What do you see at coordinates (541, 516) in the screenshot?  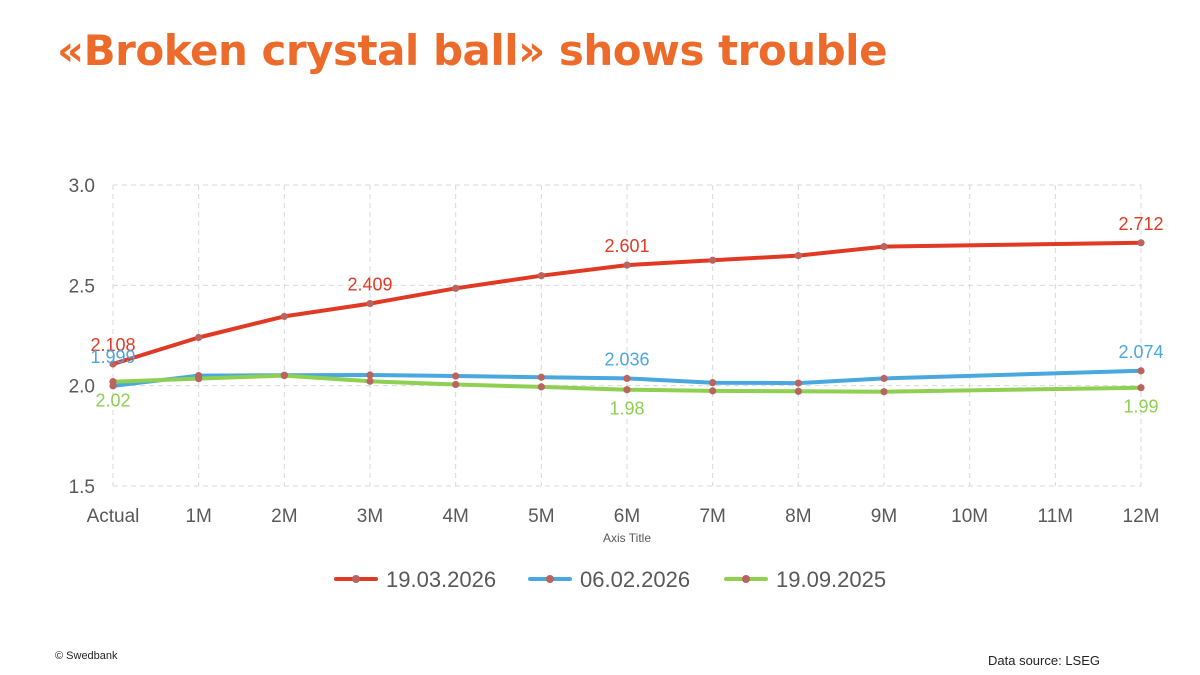 I see `x-tick-label: 5M` at bounding box center [541, 516].